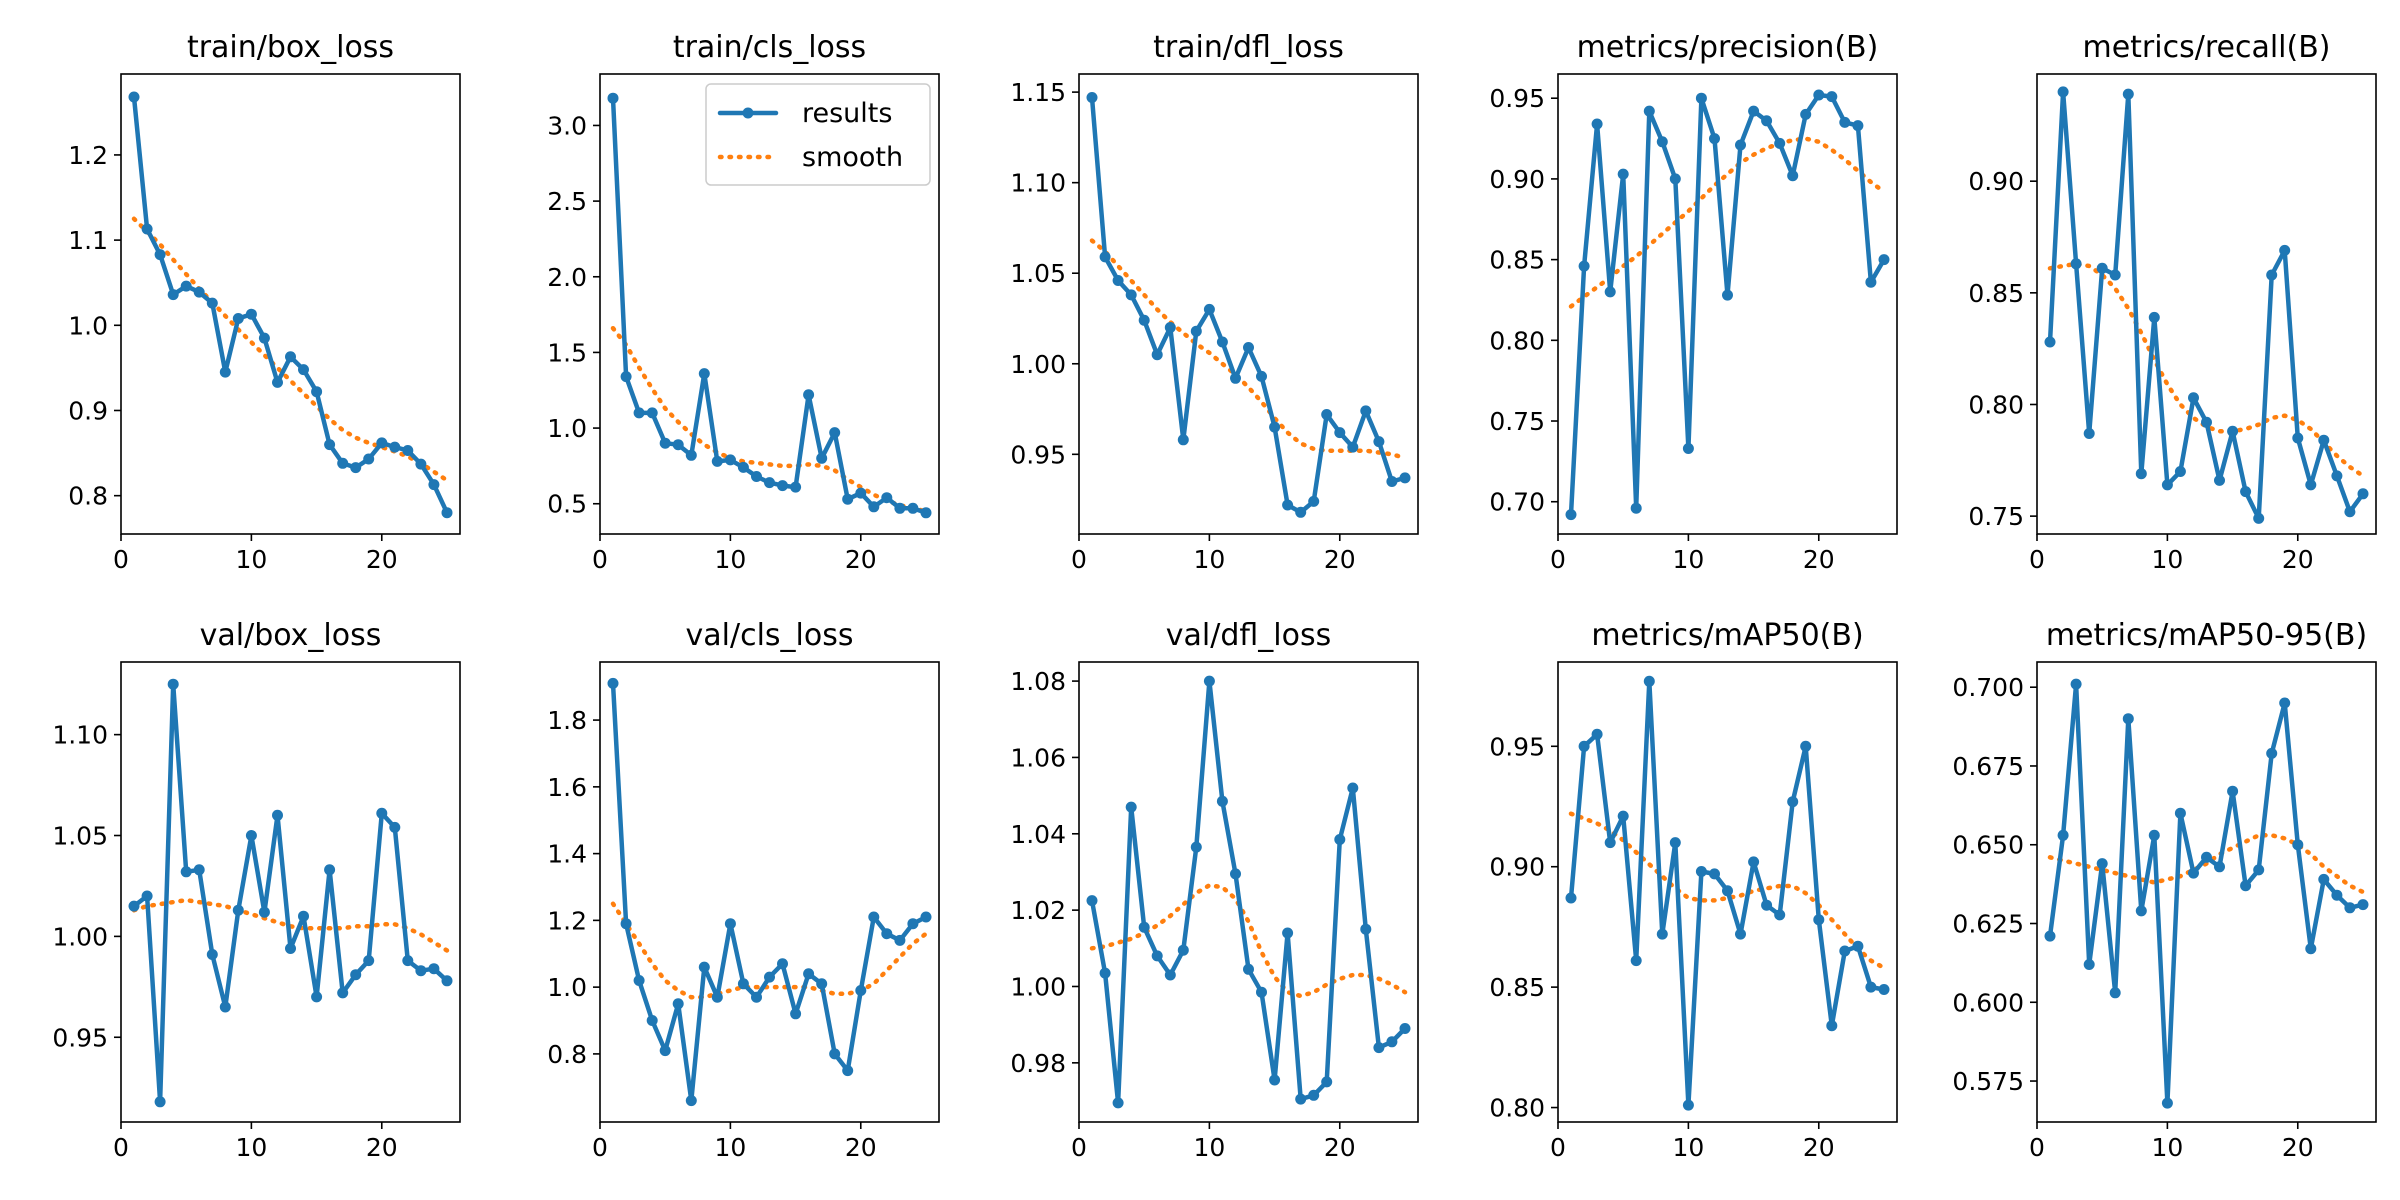  I want to click on y-tick-label: 0.8, so click(567, 1054).